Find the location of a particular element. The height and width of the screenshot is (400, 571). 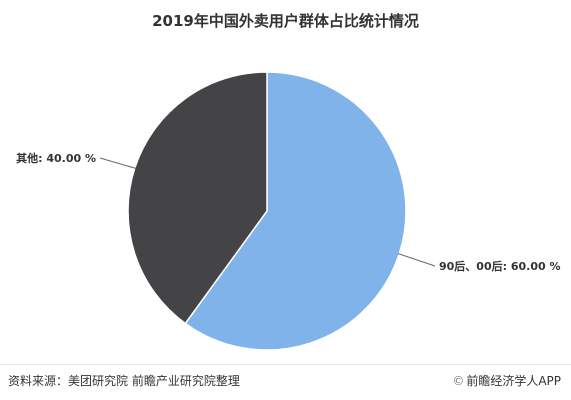

brand-attribution: © 前瞻经济学人APP is located at coordinates (506, 380).